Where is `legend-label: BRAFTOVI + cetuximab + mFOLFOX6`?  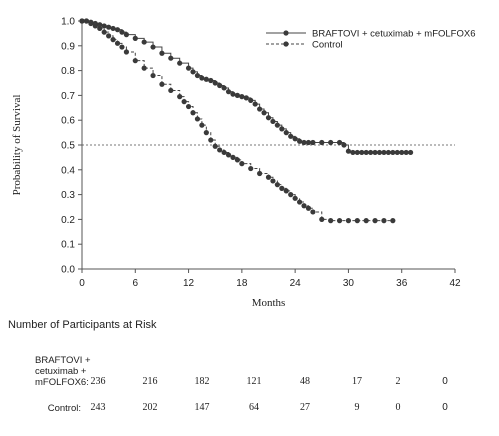
legend-label: BRAFTOVI + cetuximab + mFOLFOX6 is located at coordinates (394, 34).